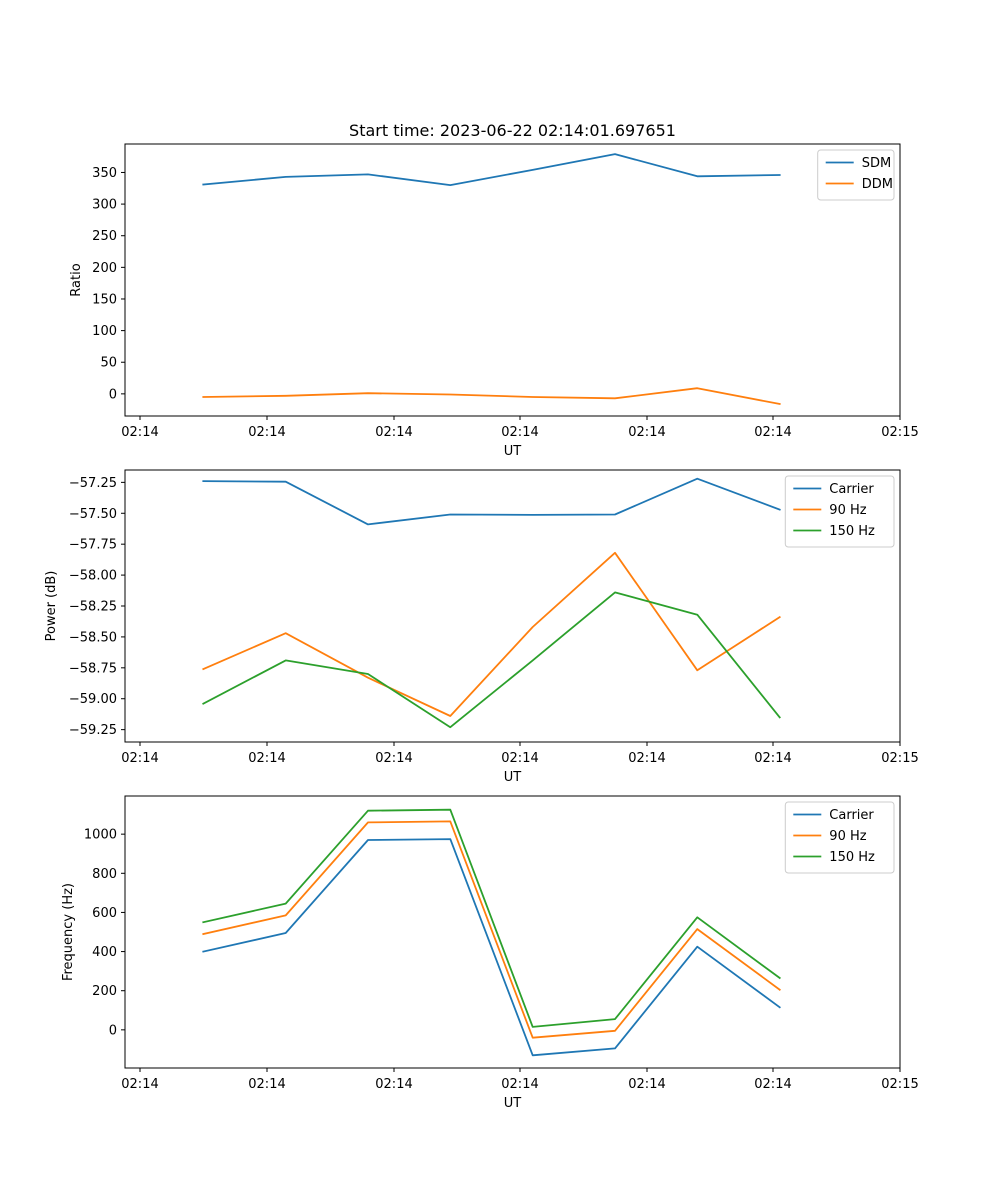 The image size is (1000, 1200). What do you see at coordinates (104, 173) in the screenshot?
I see `y-tick-label: 350` at bounding box center [104, 173].